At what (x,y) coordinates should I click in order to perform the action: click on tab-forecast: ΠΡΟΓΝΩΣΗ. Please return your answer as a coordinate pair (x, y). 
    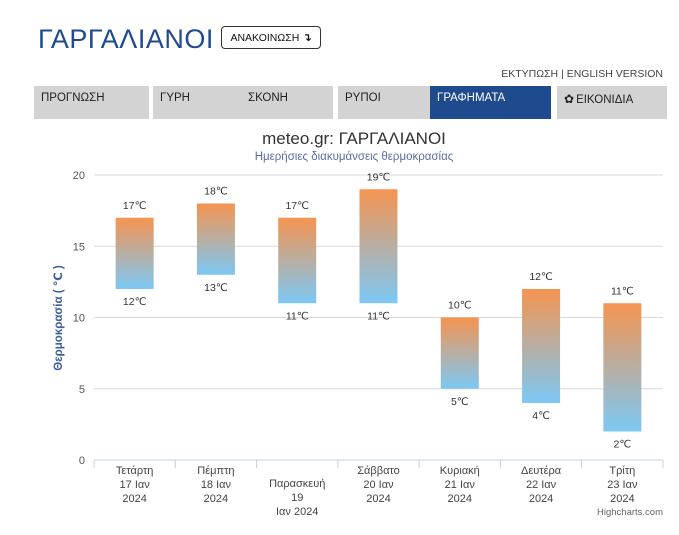
    Looking at the image, I should click on (91, 102).